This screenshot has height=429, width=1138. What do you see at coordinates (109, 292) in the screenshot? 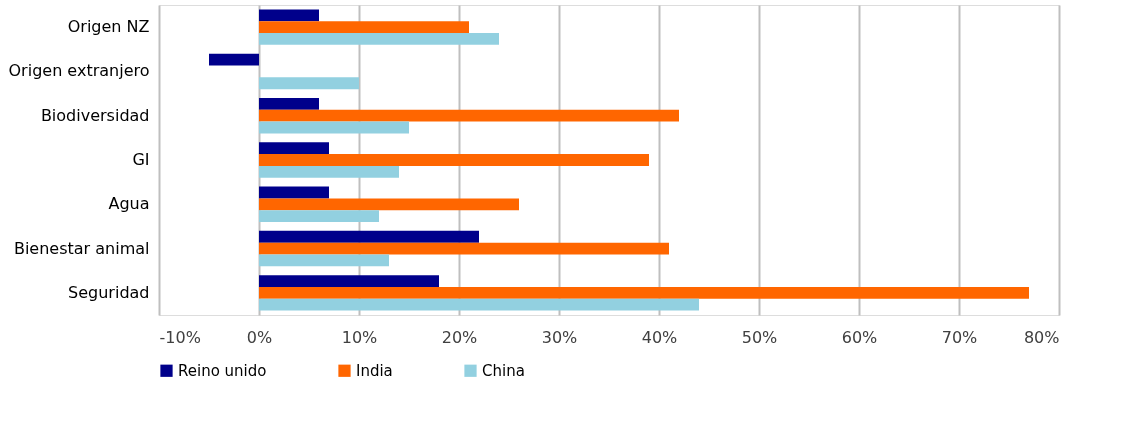
I see `y-tick-label: Seguridad` at bounding box center [109, 292].